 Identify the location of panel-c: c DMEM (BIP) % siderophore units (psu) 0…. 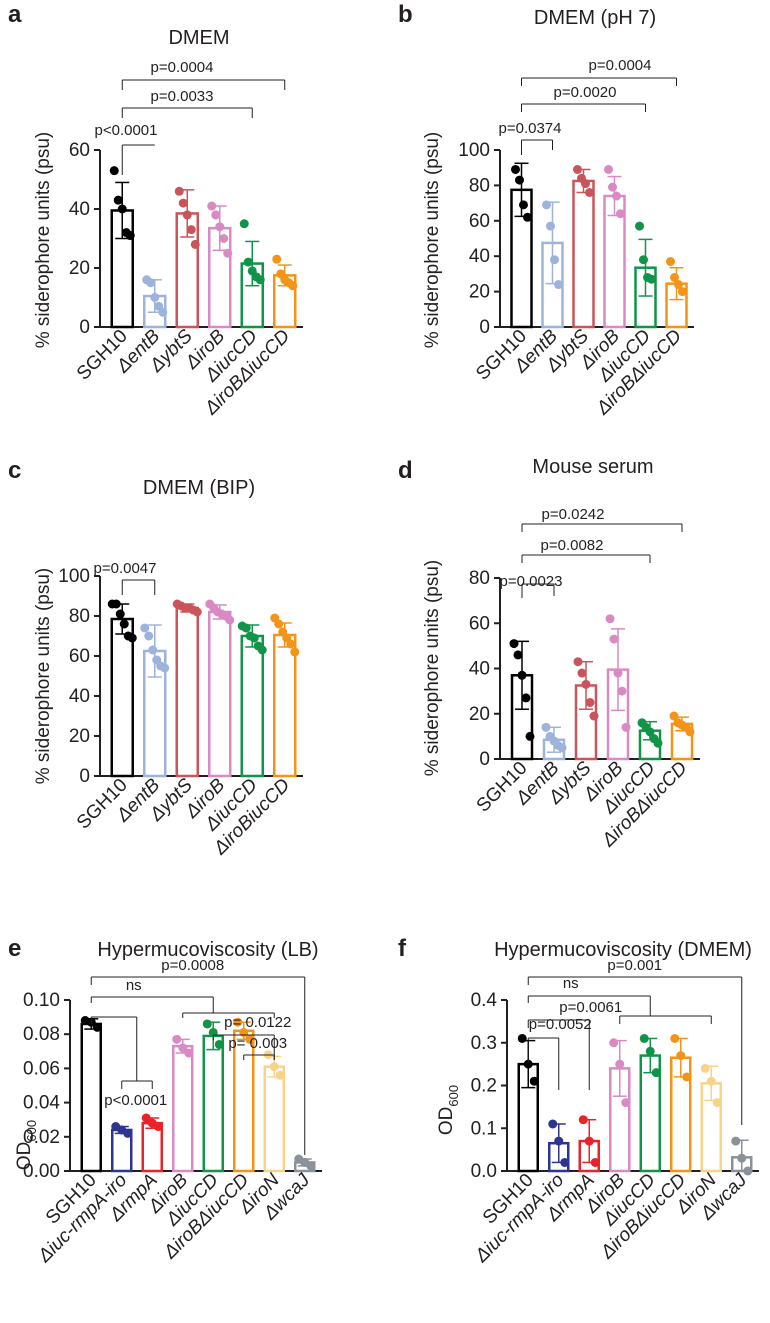
(155, 658).